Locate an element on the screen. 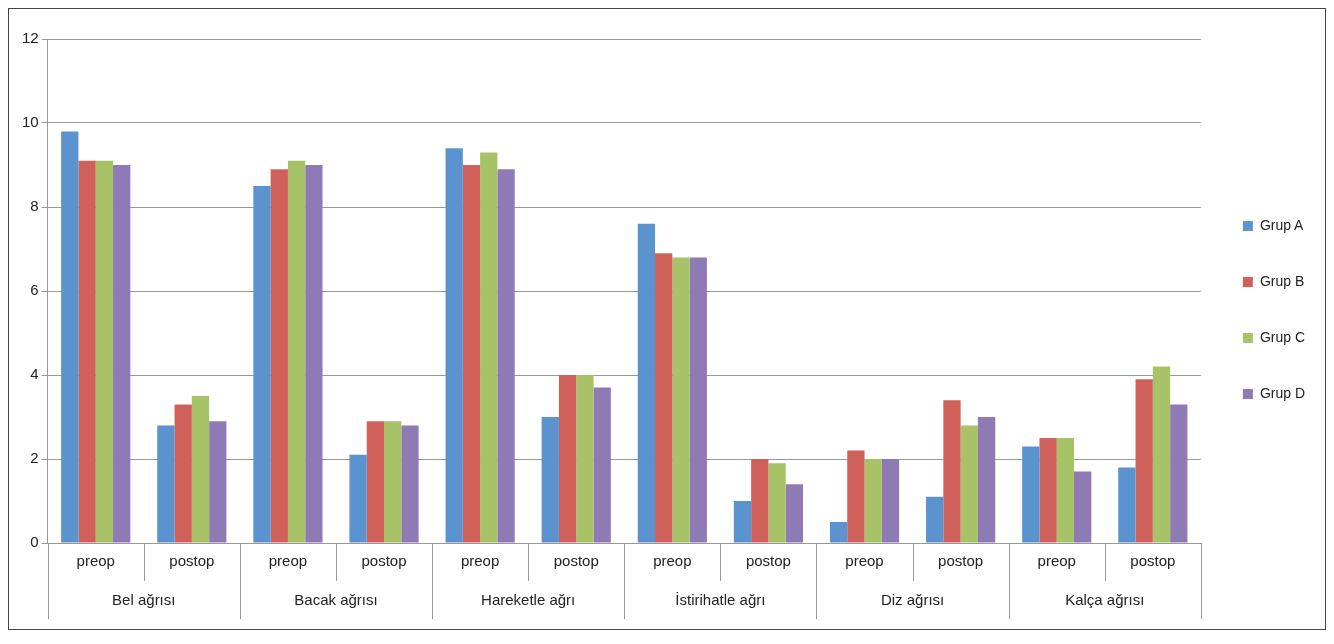 Image resolution: width=1334 pixels, height=644 pixels. y-tick-label: 10 is located at coordinates (30, 122).